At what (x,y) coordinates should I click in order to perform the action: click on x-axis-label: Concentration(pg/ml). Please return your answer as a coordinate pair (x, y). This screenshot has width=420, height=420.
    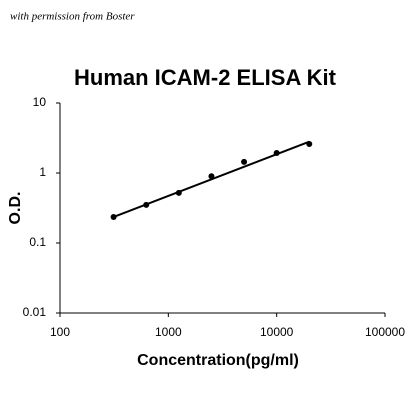
    Looking at the image, I should click on (218, 360).